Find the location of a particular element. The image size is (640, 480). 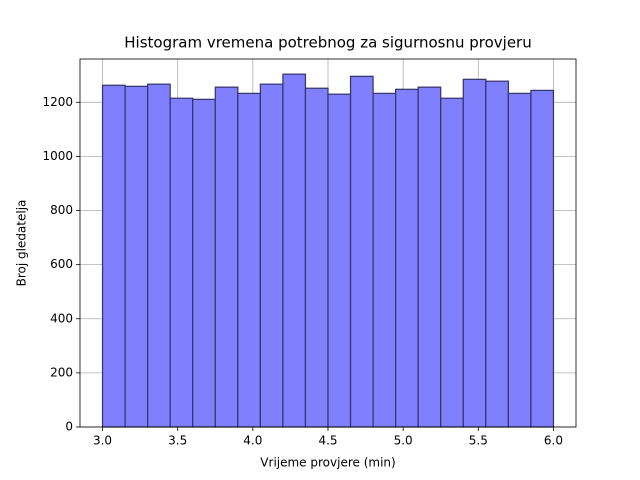

y-tick-label: 800 is located at coordinates (61, 210).